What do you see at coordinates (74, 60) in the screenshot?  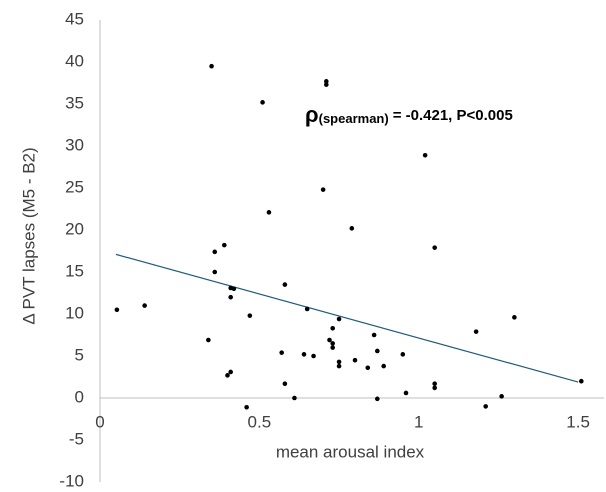 I see `y-tick-label: 40` at bounding box center [74, 60].